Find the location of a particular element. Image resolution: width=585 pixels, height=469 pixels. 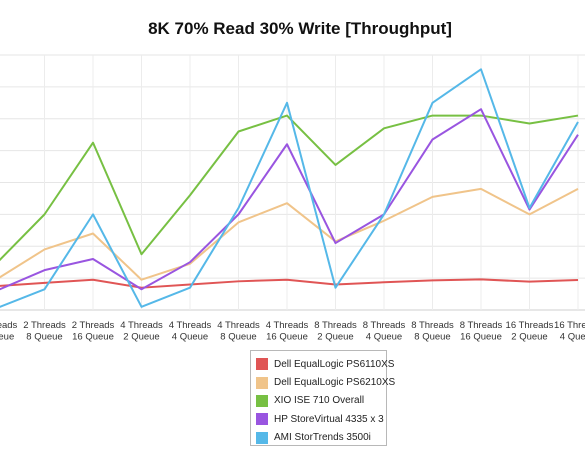

x-tick-label: 4 Threads 4 Queue is located at coordinates (190, 331).